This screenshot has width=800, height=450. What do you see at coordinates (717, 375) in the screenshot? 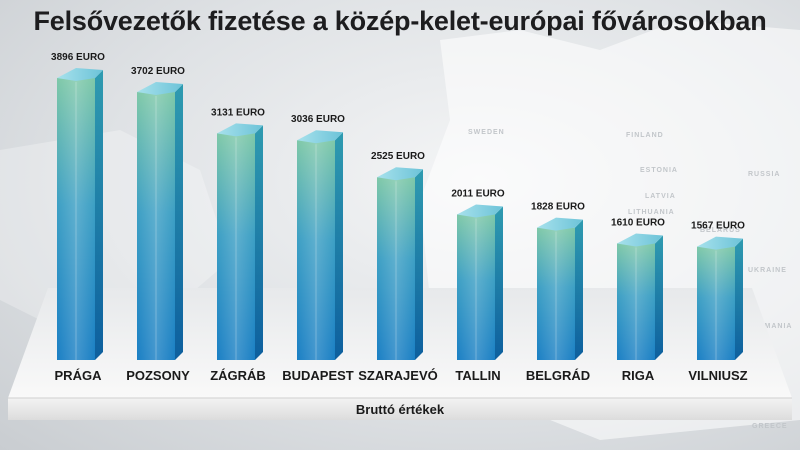
I see `category-label: VILNIUSZ` at bounding box center [717, 375].